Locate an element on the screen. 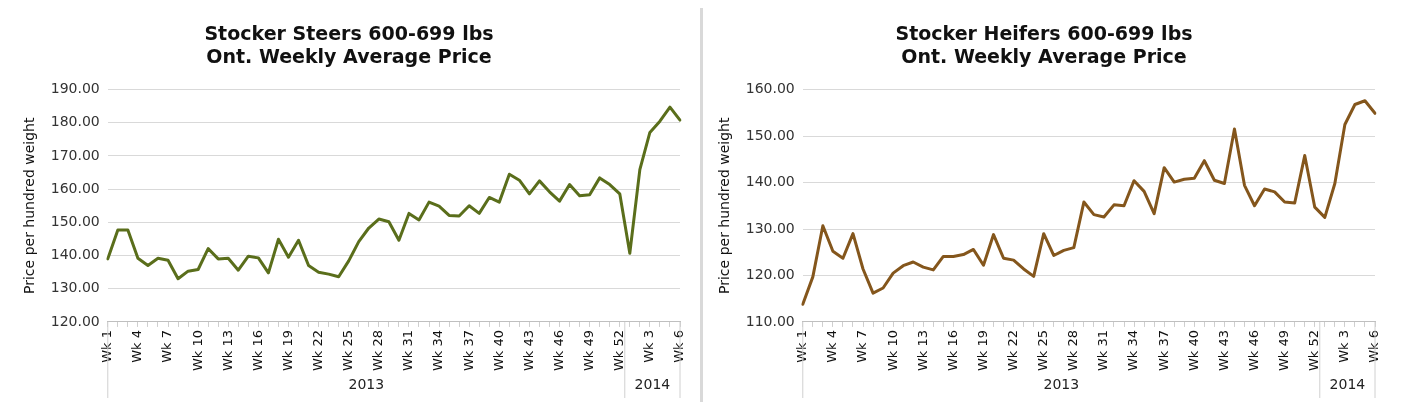 The image size is (1404, 410). chart-title: Stocker Heifers 600-699 lbs is located at coordinates (1044, 33).